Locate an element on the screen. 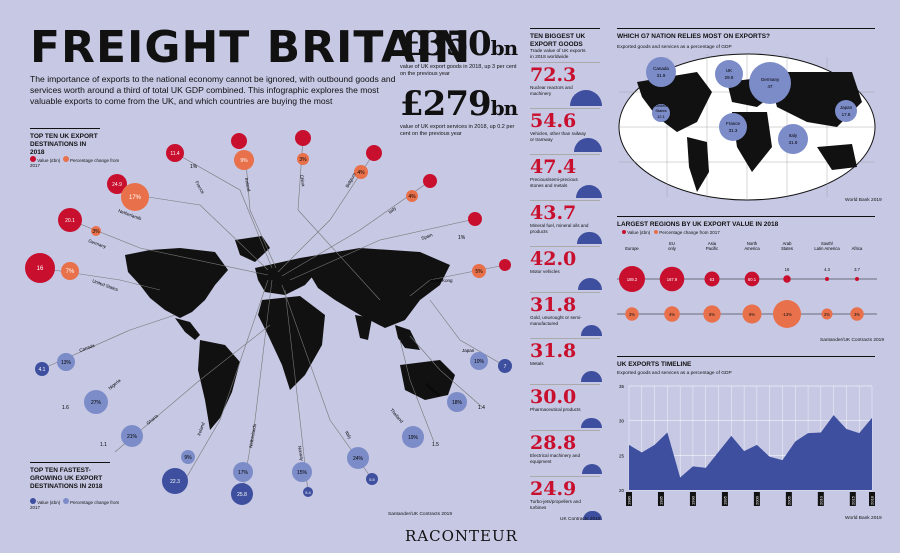 Image resolution: width=900 pixels, height=553 pixels. hongkong-value-bubble is located at coordinates (505, 265).